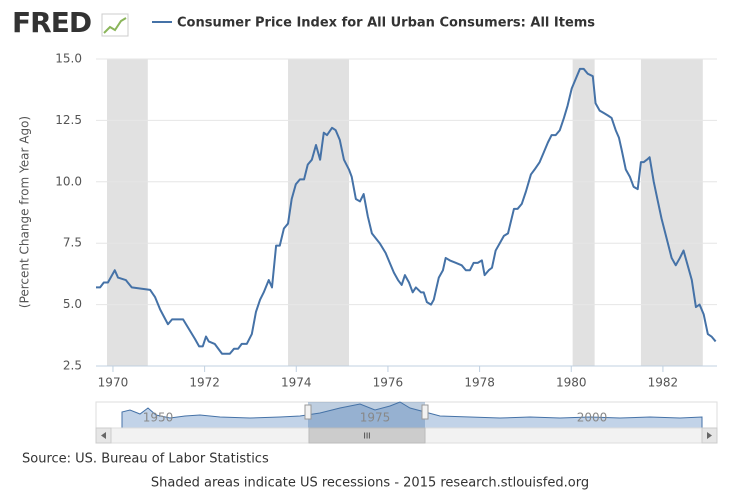  I want to click on scrollbar-grip: III, so click(366, 436).